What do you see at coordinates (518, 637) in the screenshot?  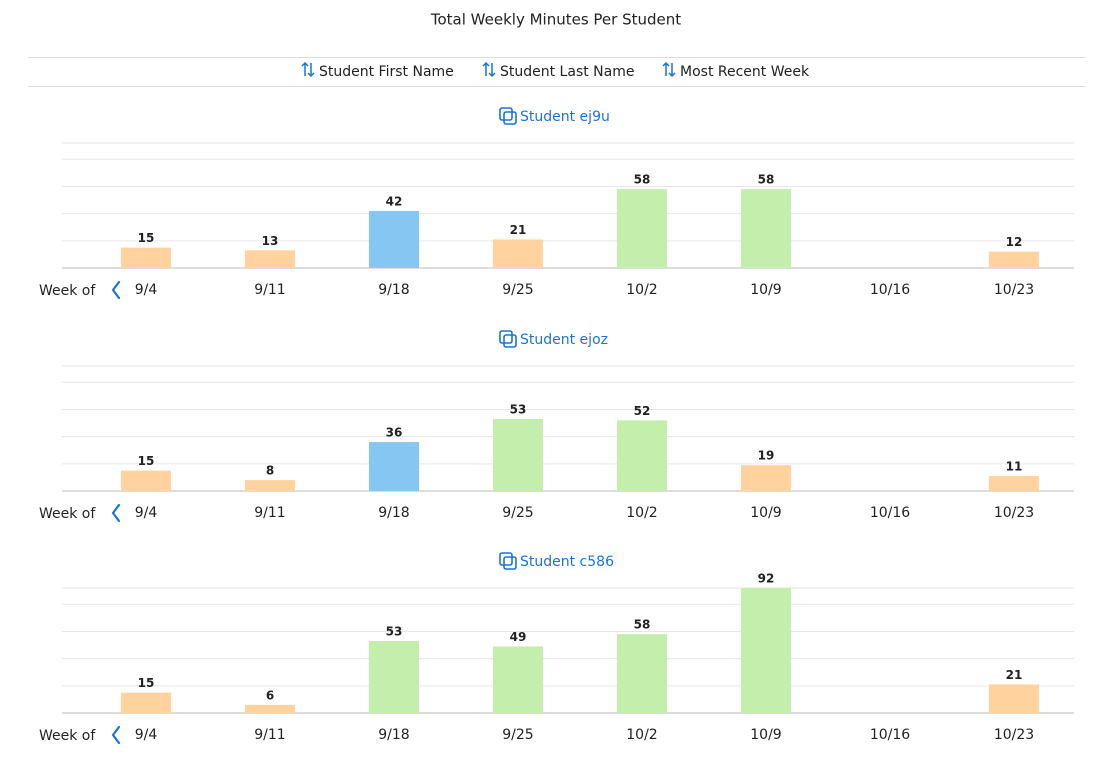 I see `value-label: 49` at bounding box center [518, 637].